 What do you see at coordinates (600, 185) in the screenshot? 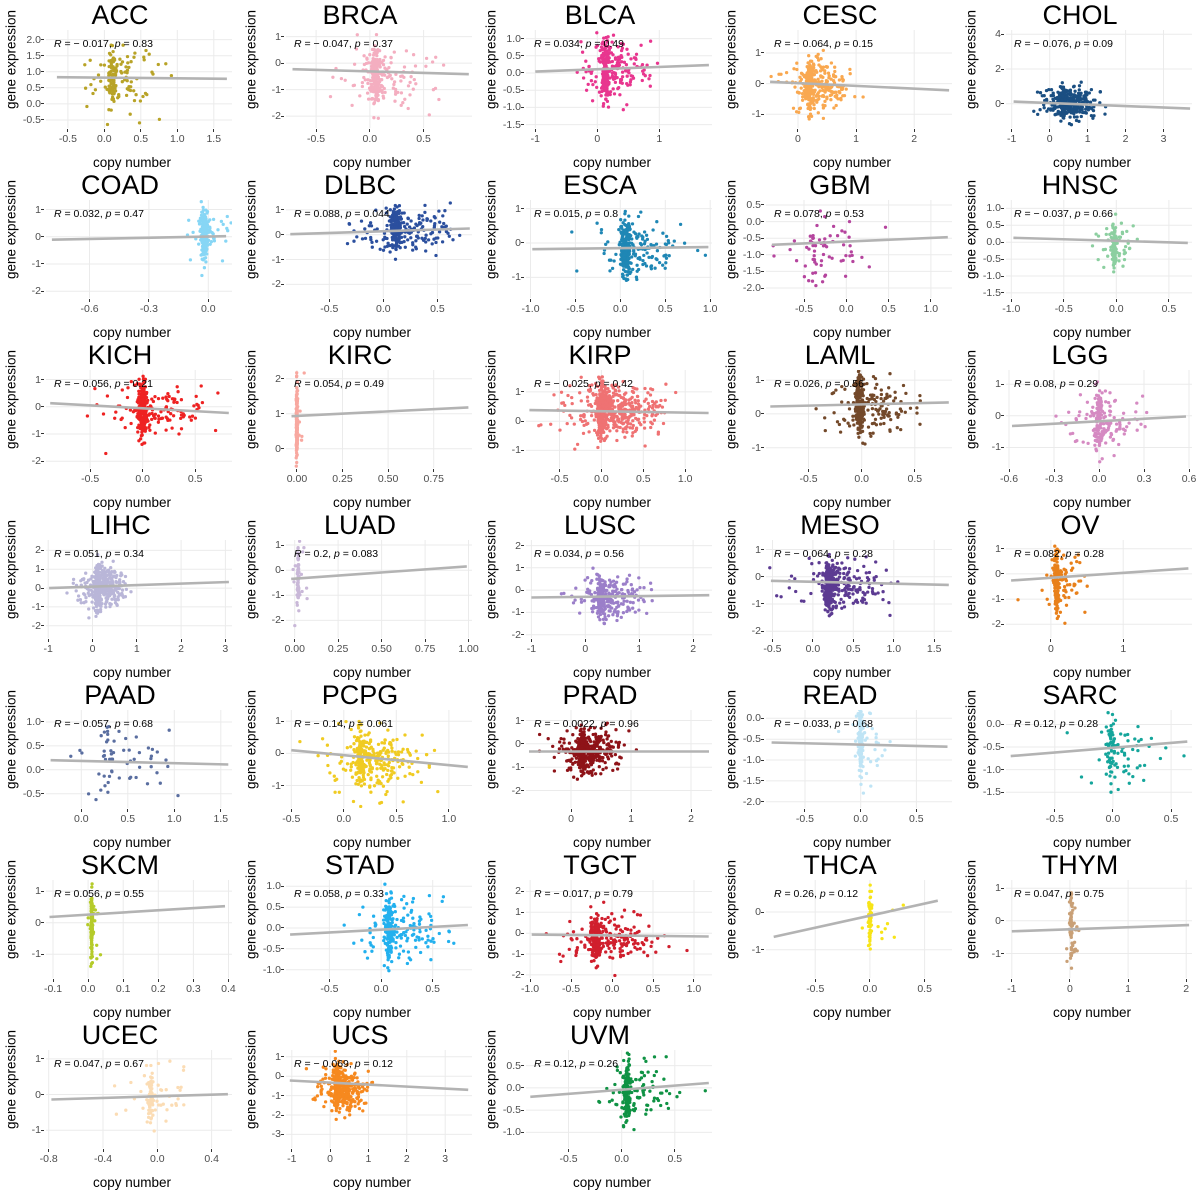
I see `panel-title: ESCA` at bounding box center [600, 185].